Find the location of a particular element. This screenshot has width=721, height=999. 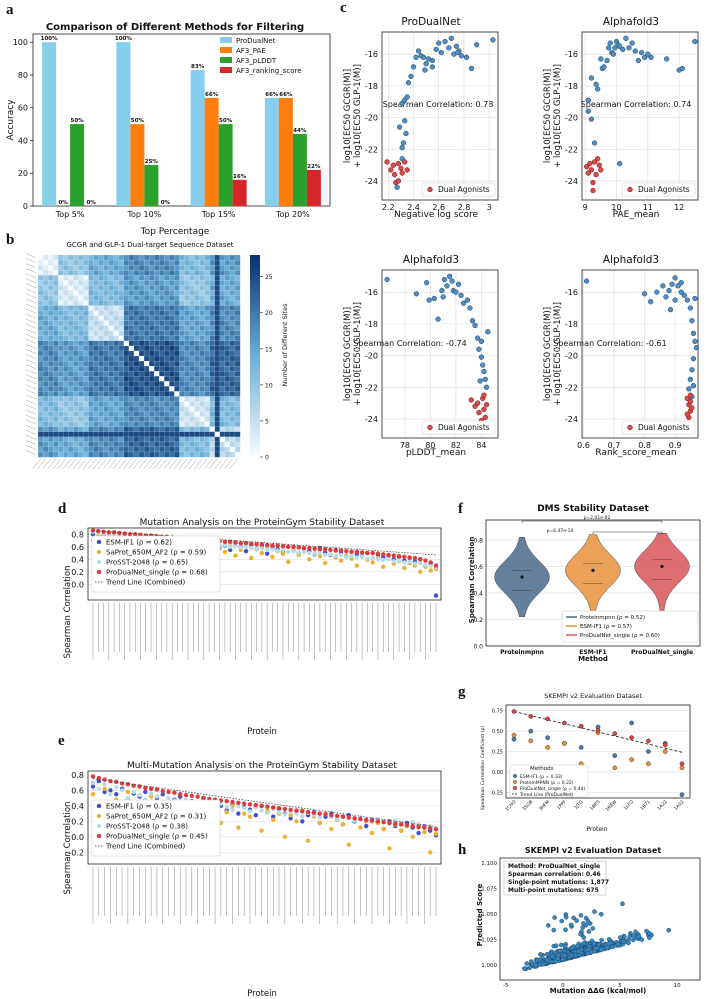

chart-c1-ytick-label: -20 is located at coordinates (371, 118).